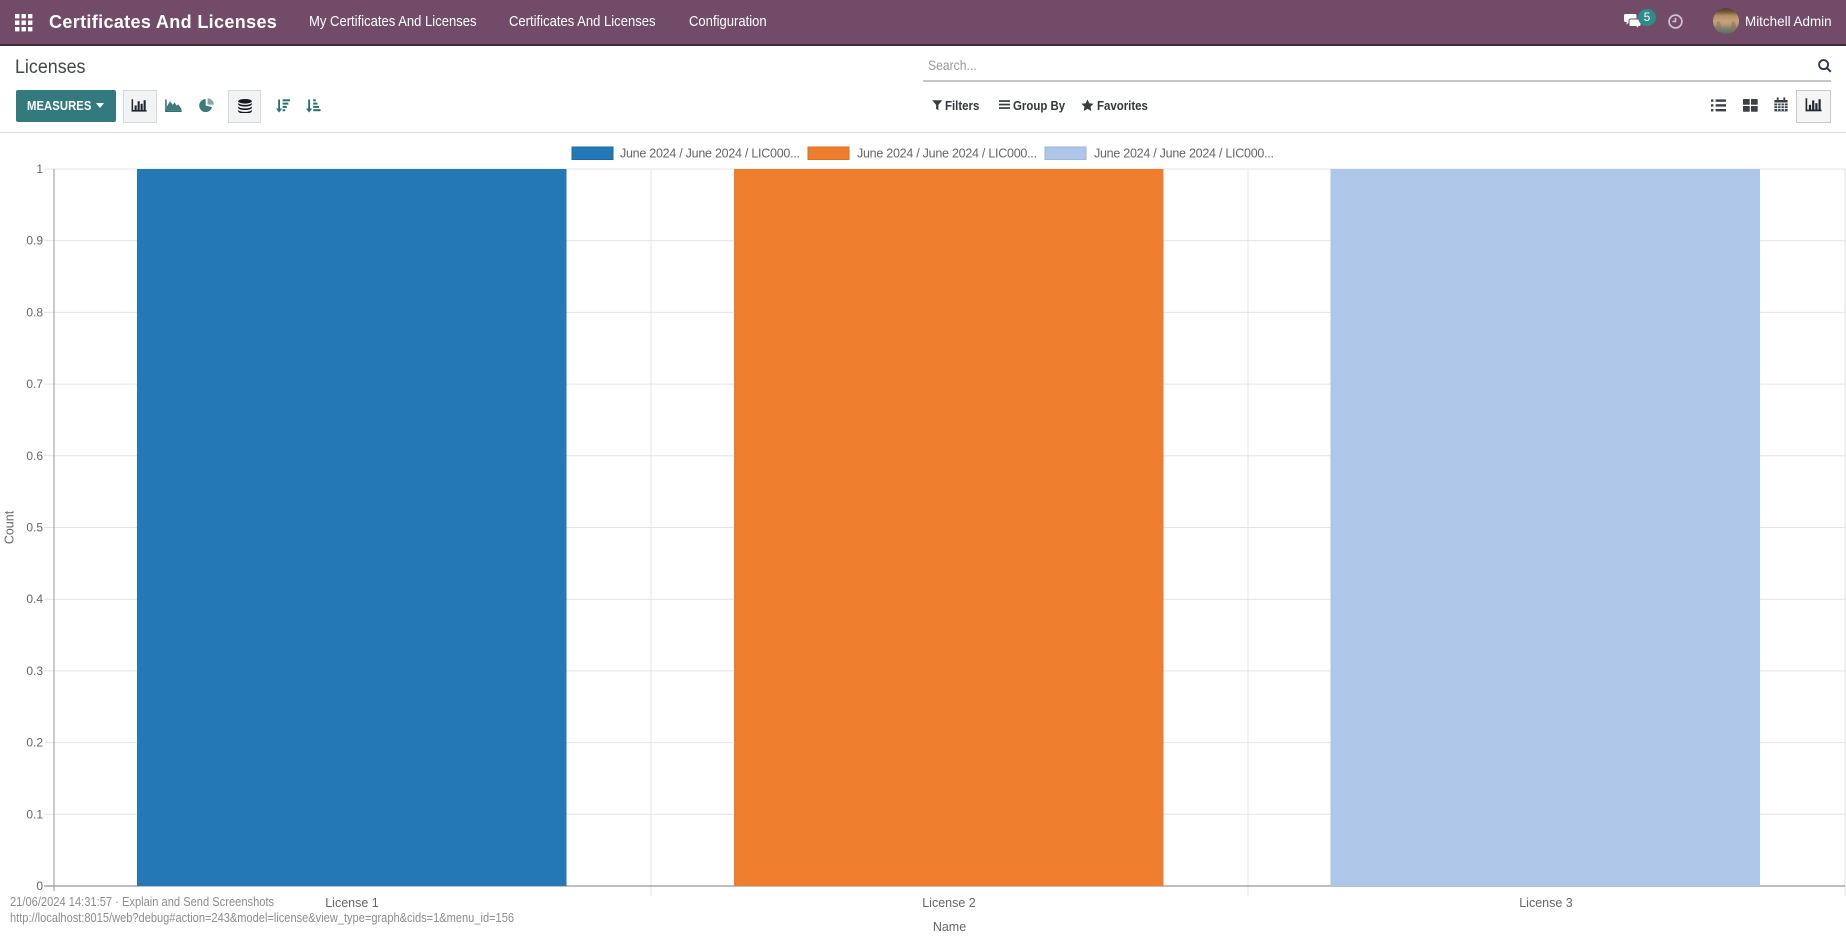 The height and width of the screenshot is (938, 1846). I want to click on svg-text: License 2, so click(949, 903).